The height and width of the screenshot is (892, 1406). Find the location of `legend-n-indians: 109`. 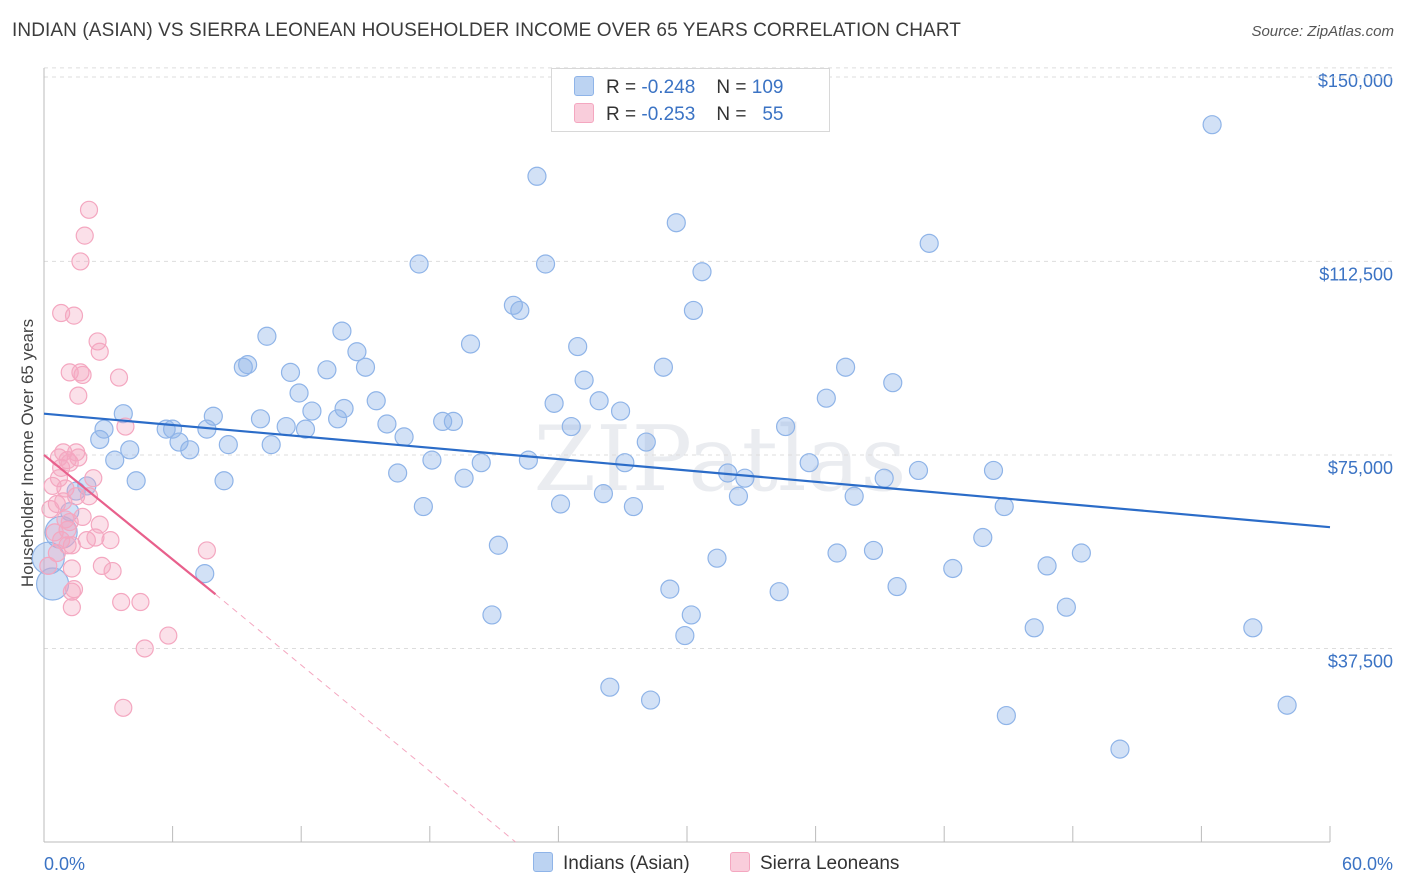

legend-n-indians: 109 is located at coordinates (767, 87).